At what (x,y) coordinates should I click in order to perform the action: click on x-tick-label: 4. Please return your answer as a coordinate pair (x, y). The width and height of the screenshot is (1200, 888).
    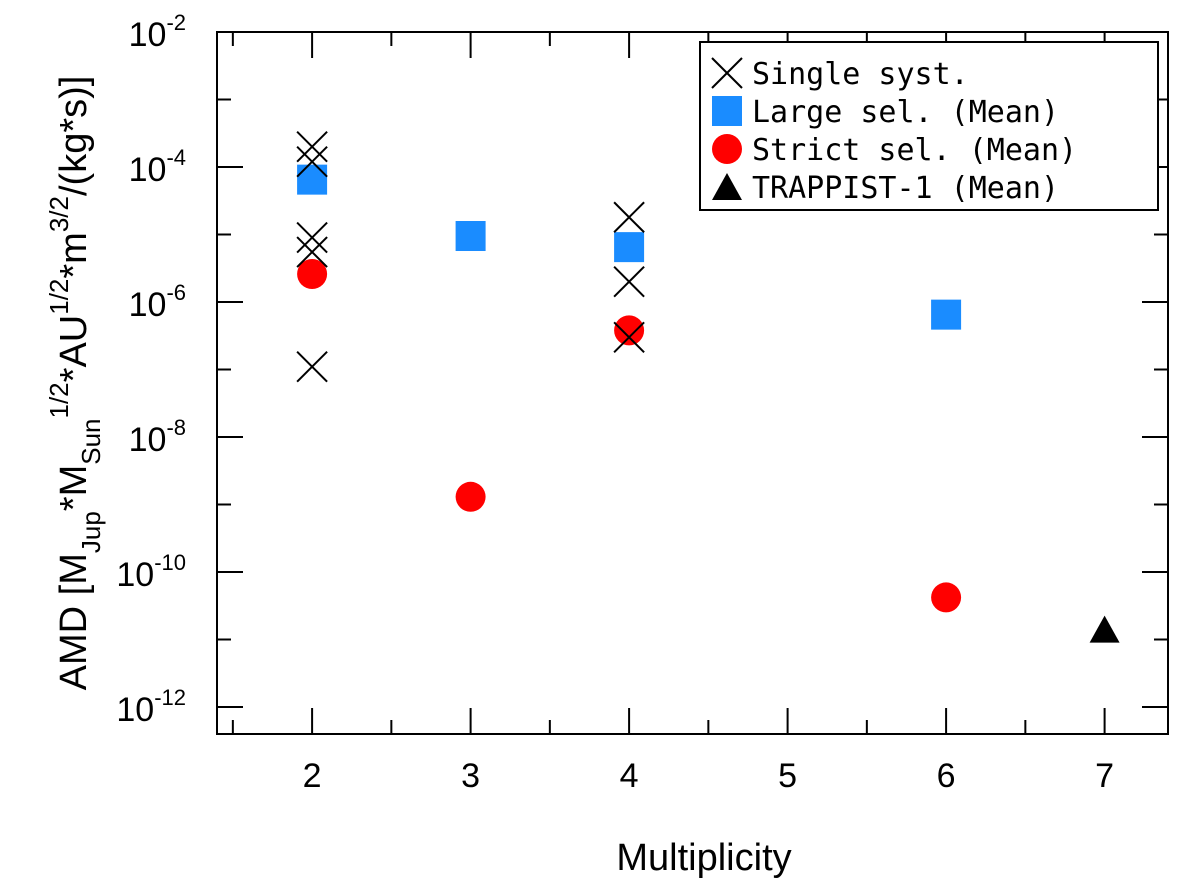
    Looking at the image, I should click on (629, 776).